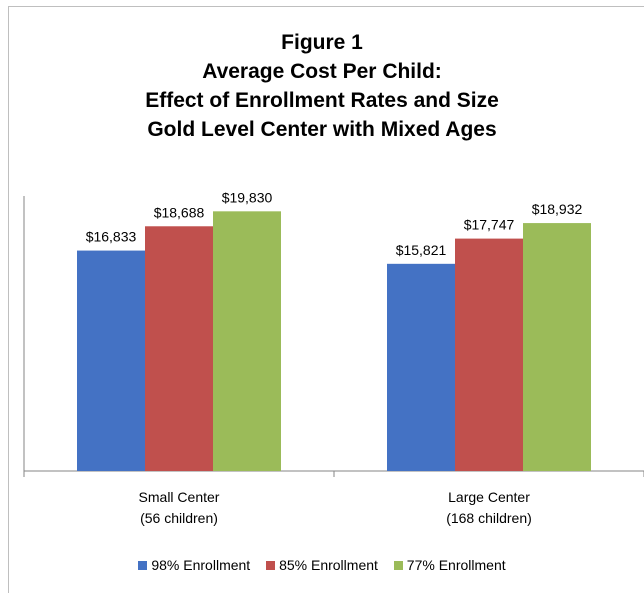 The height and width of the screenshot is (597, 644). Describe the element at coordinates (179, 518) in the screenshot. I see `x-tick-label: (56 children)` at that location.